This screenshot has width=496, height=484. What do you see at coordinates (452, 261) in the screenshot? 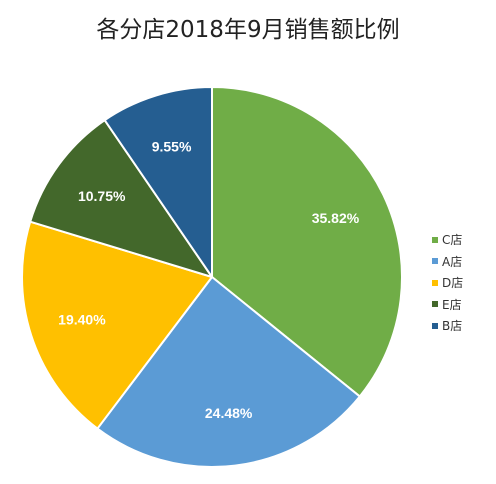
I see `legend-label-a: A店` at bounding box center [452, 261].